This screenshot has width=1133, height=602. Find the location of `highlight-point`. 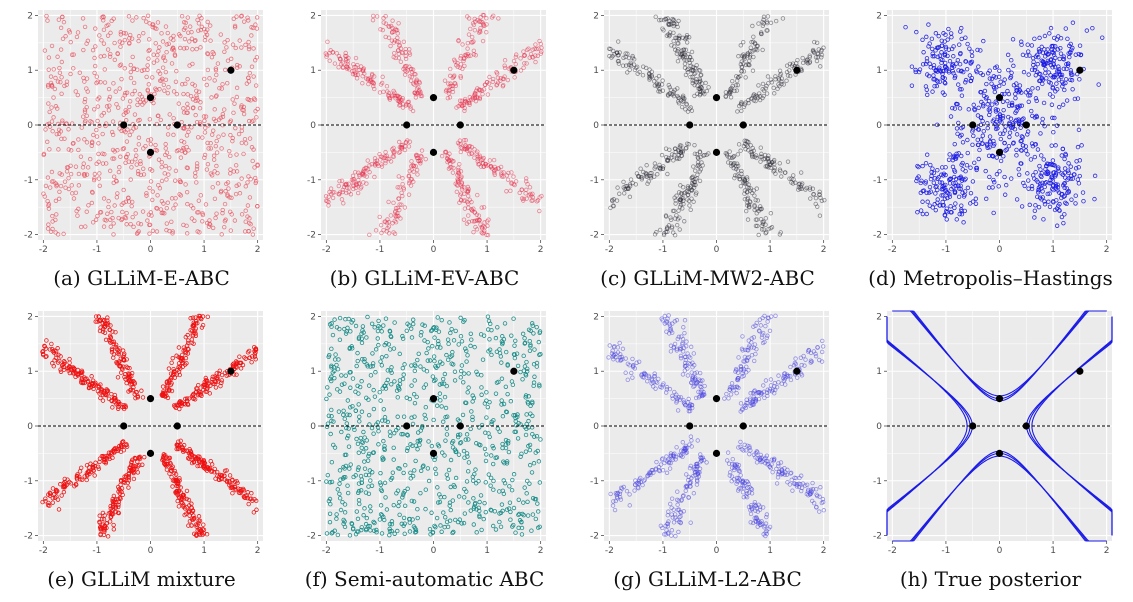

highlight-point is located at coordinates (460, 125).